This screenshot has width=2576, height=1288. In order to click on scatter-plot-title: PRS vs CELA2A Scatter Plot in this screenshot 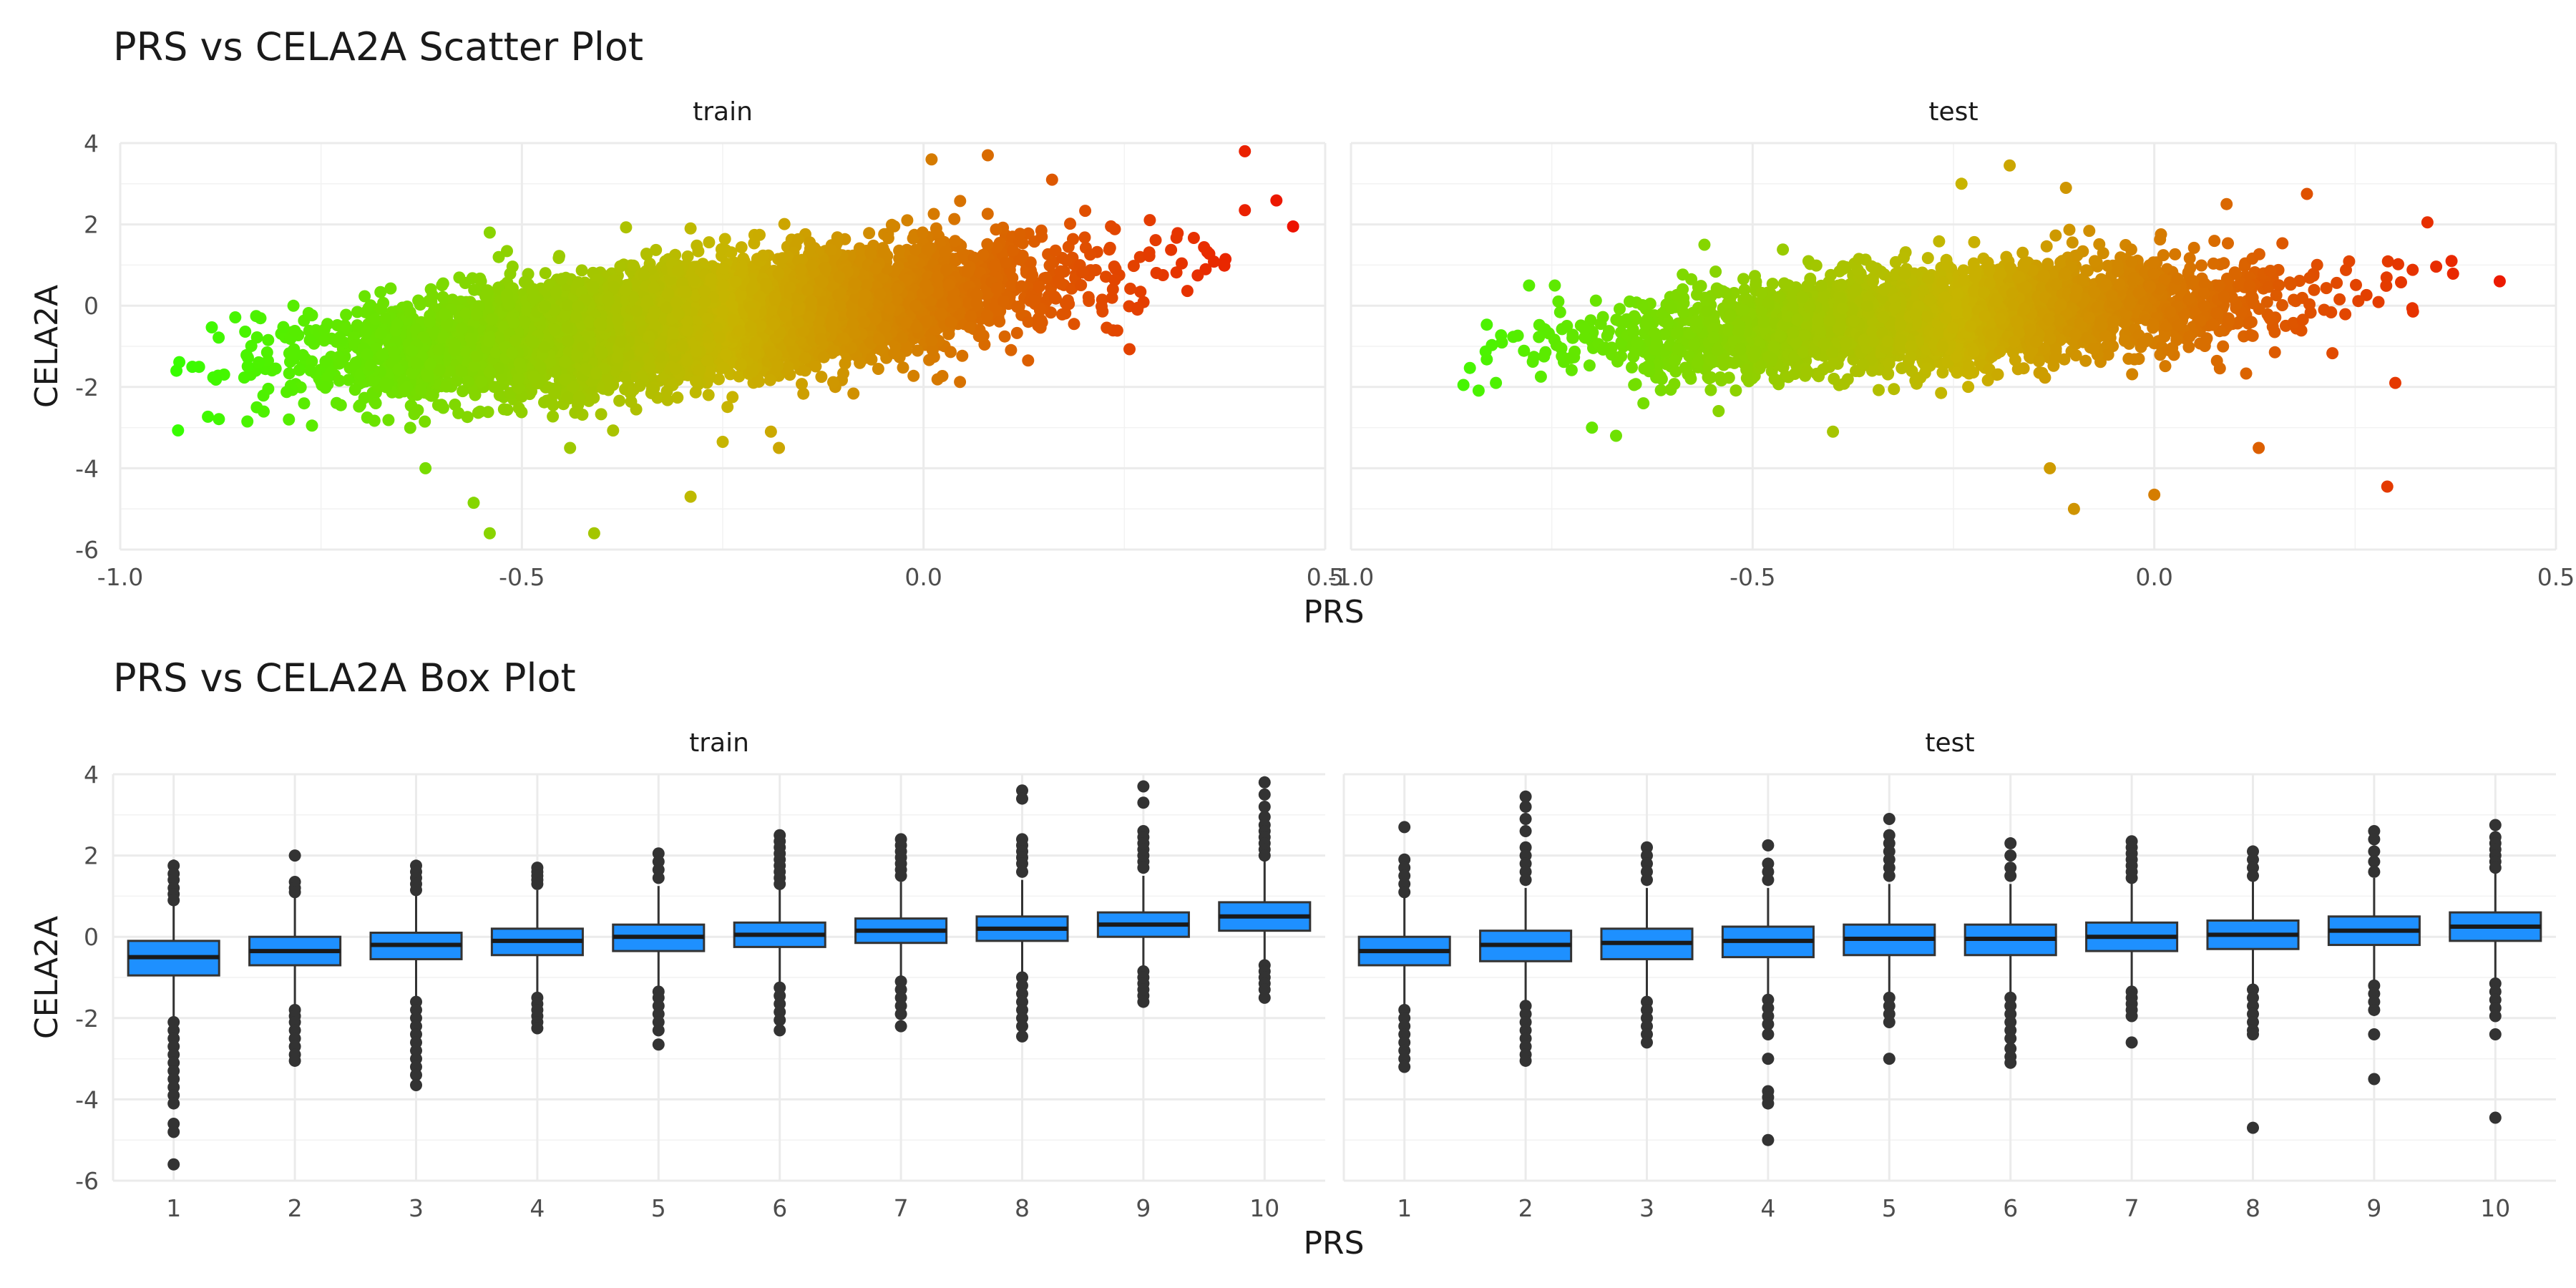, I will do `click(378, 46)`.